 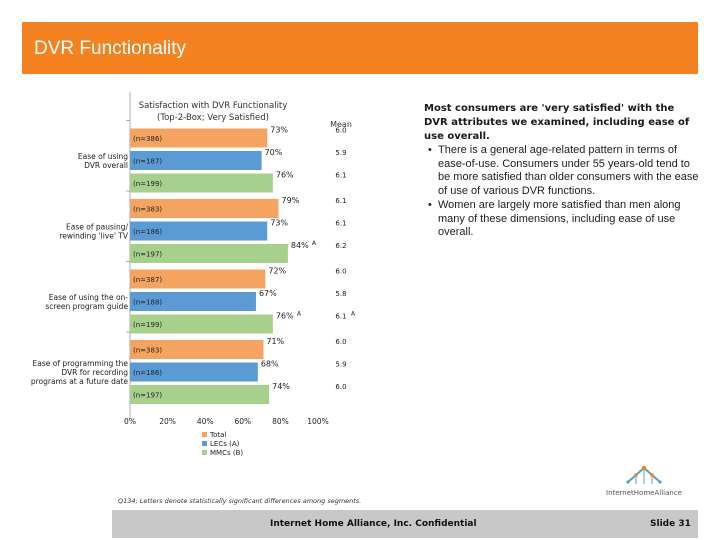 What do you see at coordinates (217, 435) in the screenshot?
I see `legend-label: Total` at bounding box center [217, 435].